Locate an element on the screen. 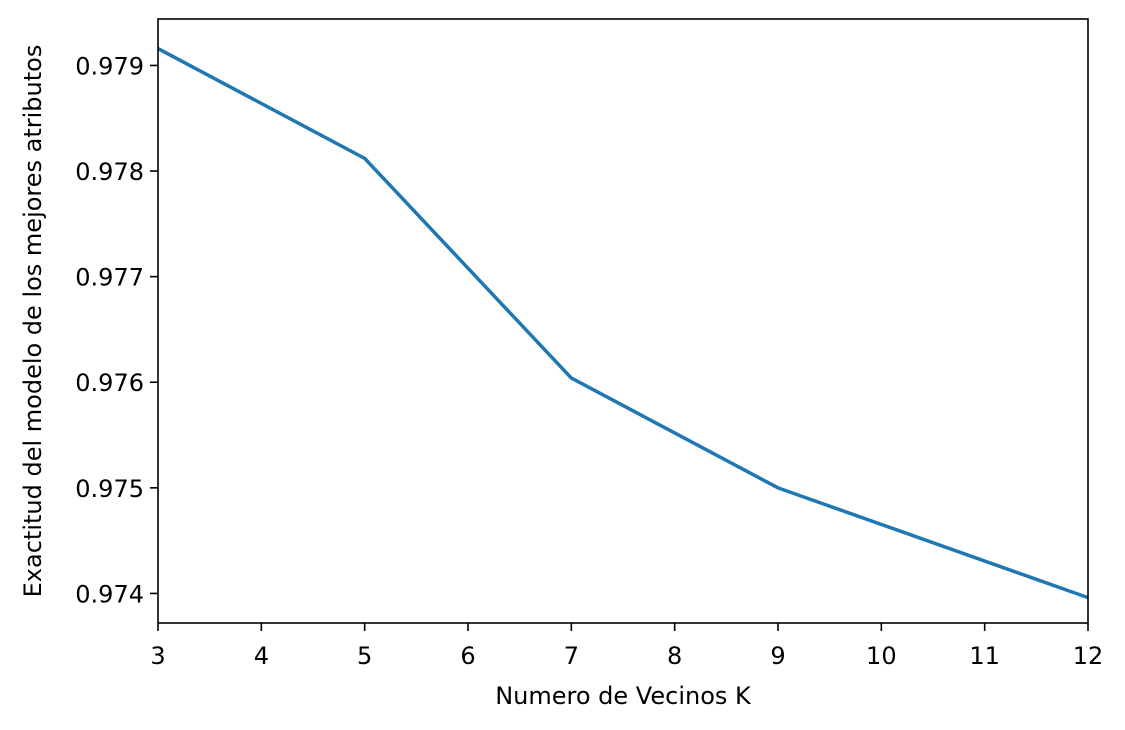 This screenshot has width=1125, height=730. y-tick-label: 0.976 is located at coordinates (109, 383).